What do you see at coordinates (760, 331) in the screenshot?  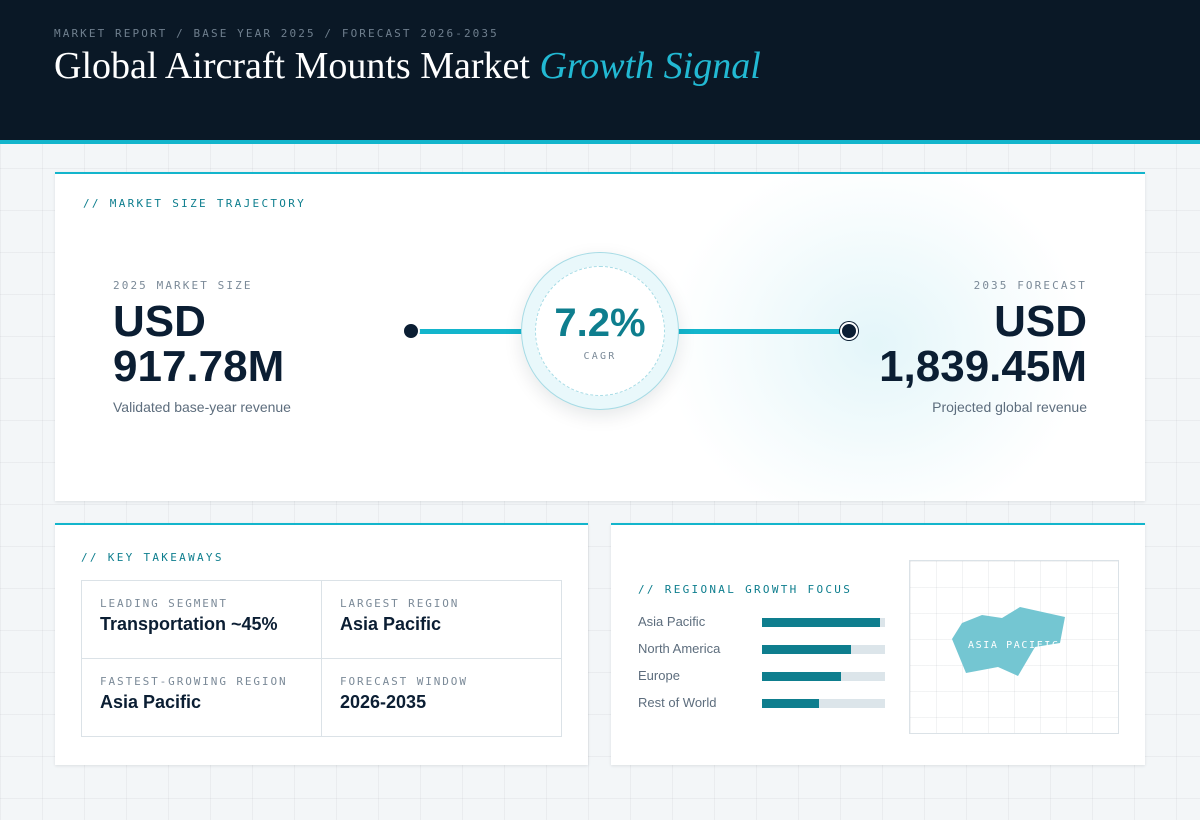 I see `growth-track-right` at bounding box center [760, 331].